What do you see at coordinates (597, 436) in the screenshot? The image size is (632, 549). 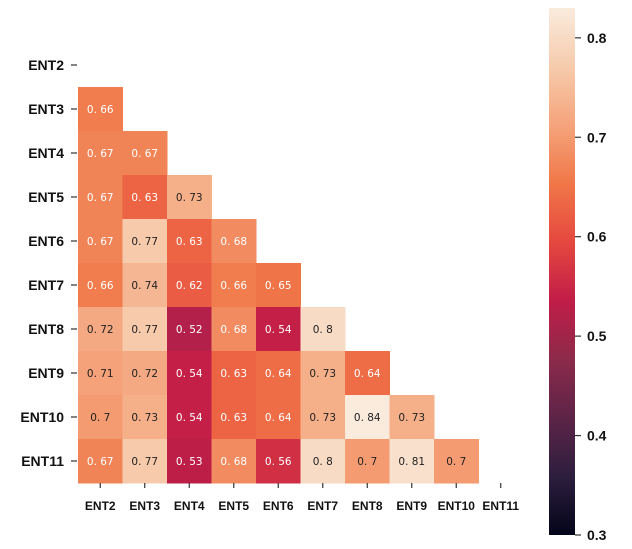 I see `colorbar-tick-label: 0.4` at bounding box center [597, 436].